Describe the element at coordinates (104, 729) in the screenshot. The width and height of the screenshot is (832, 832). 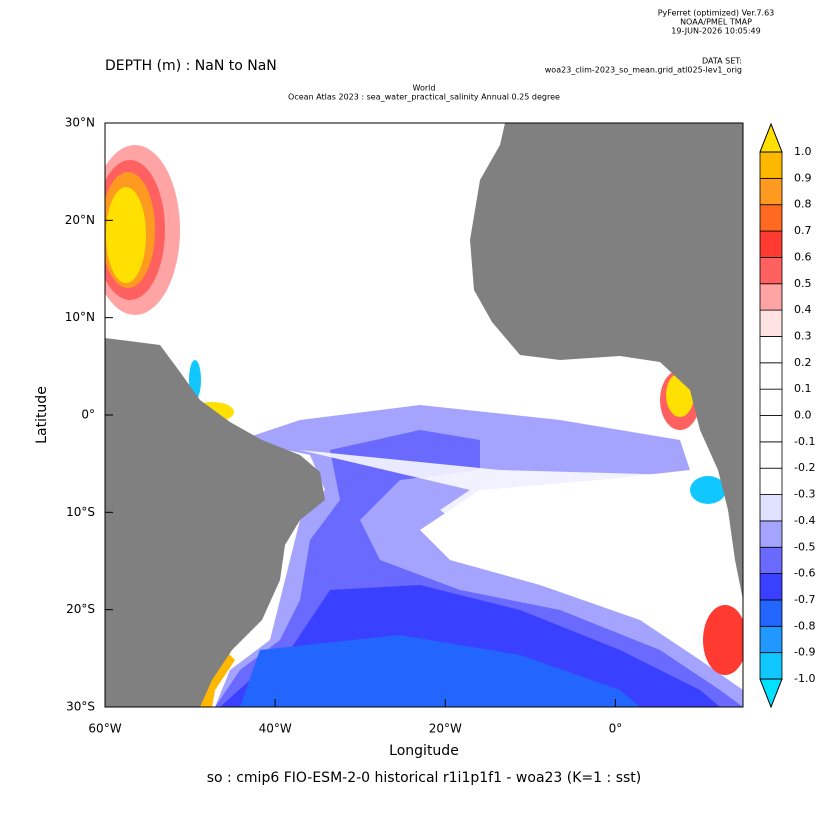
I see `x-tick-label: 60°W` at that location.